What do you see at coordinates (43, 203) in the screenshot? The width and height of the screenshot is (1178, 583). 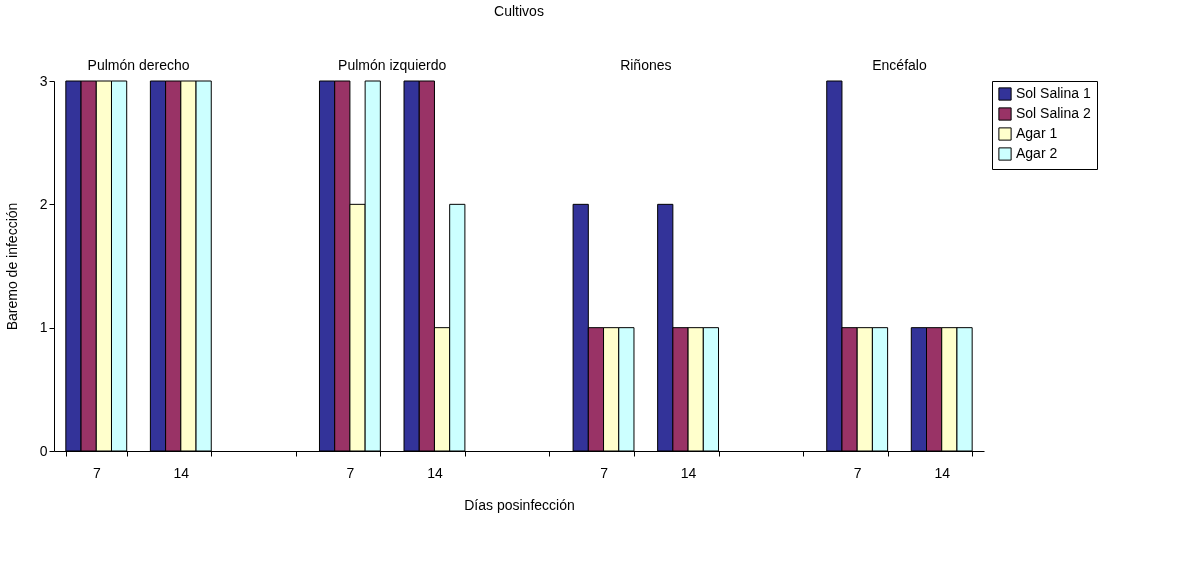 I see `y-tick-label: 2` at bounding box center [43, 203].